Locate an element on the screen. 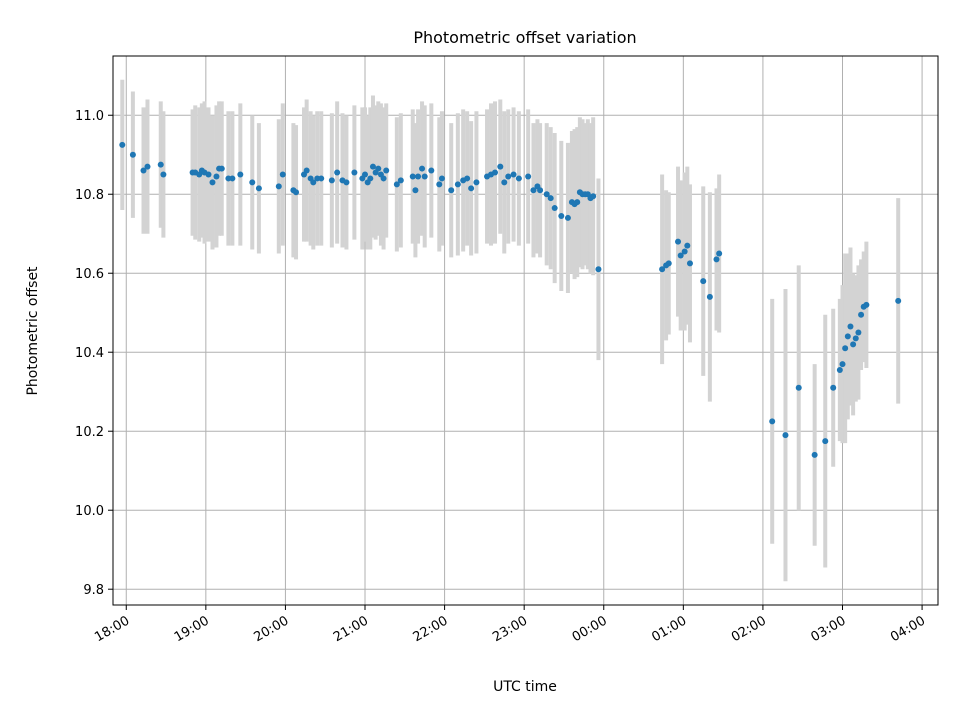 This screenshot has height=720, width=960. y-tick-label: 9.8 is located at coordinates (93, 590).